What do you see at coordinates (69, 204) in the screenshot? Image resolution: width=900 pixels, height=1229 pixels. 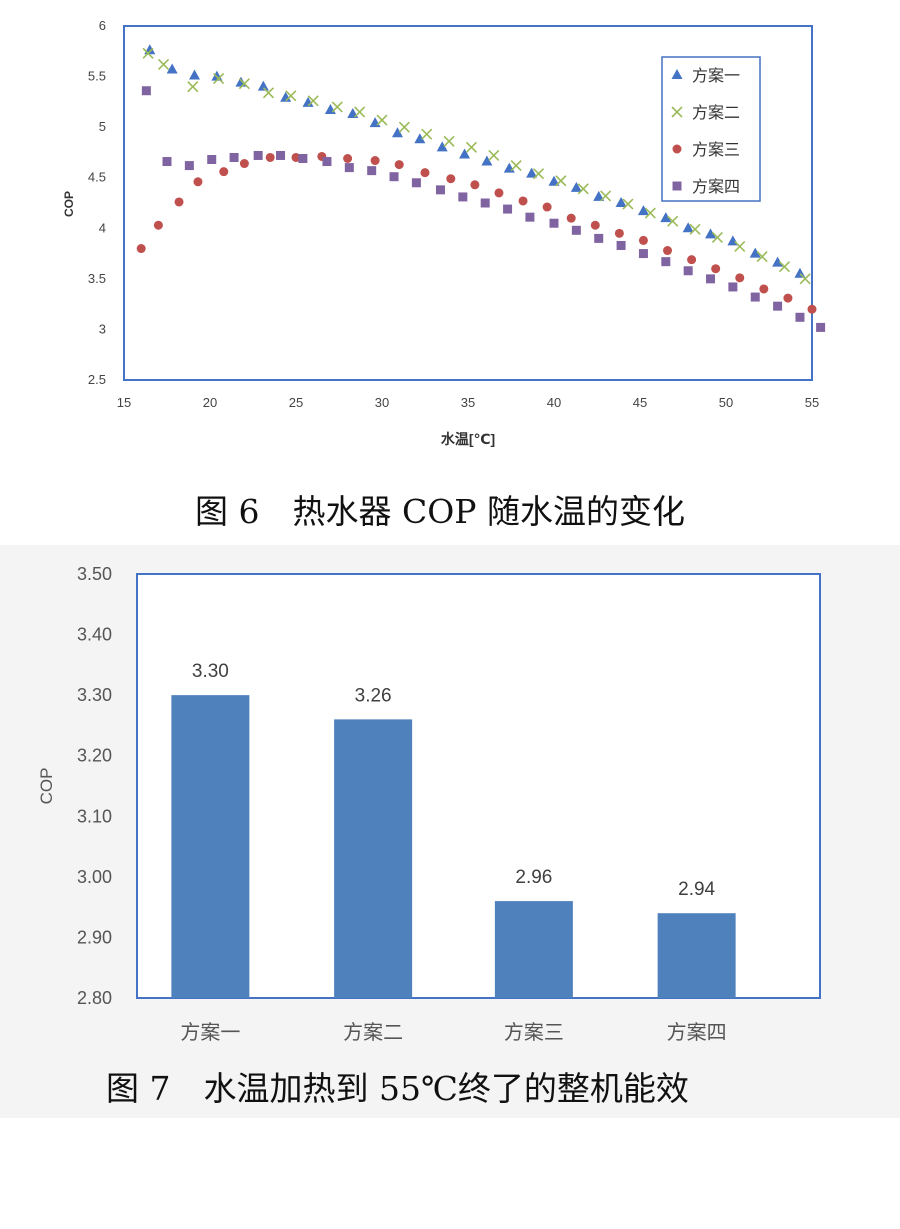 I see `y-axis-label: COP` at bounding box center [69, 204].